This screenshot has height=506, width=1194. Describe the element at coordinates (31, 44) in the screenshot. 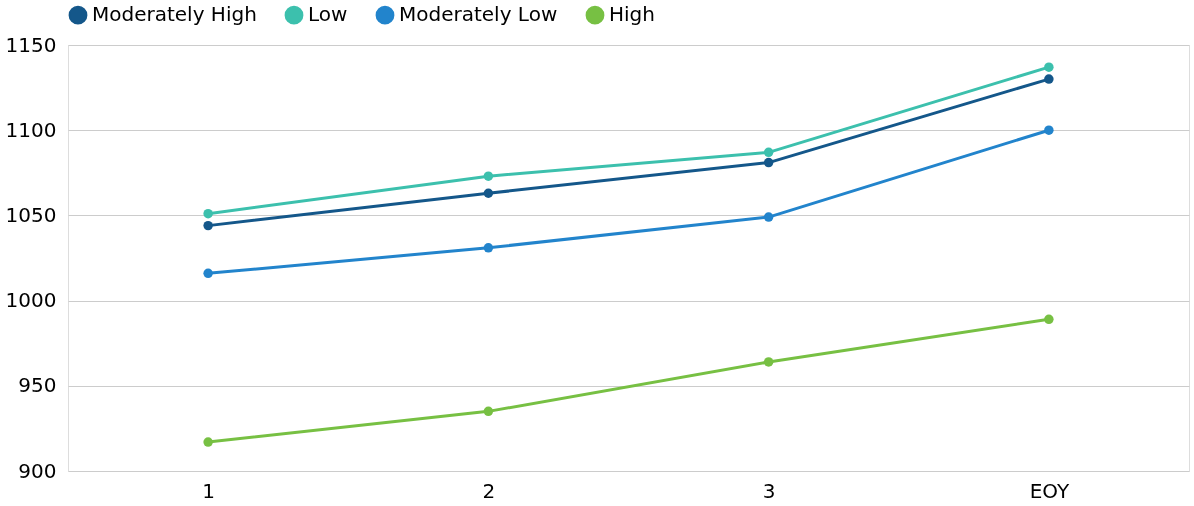

I see `y-tick-label: 1150` at that location.